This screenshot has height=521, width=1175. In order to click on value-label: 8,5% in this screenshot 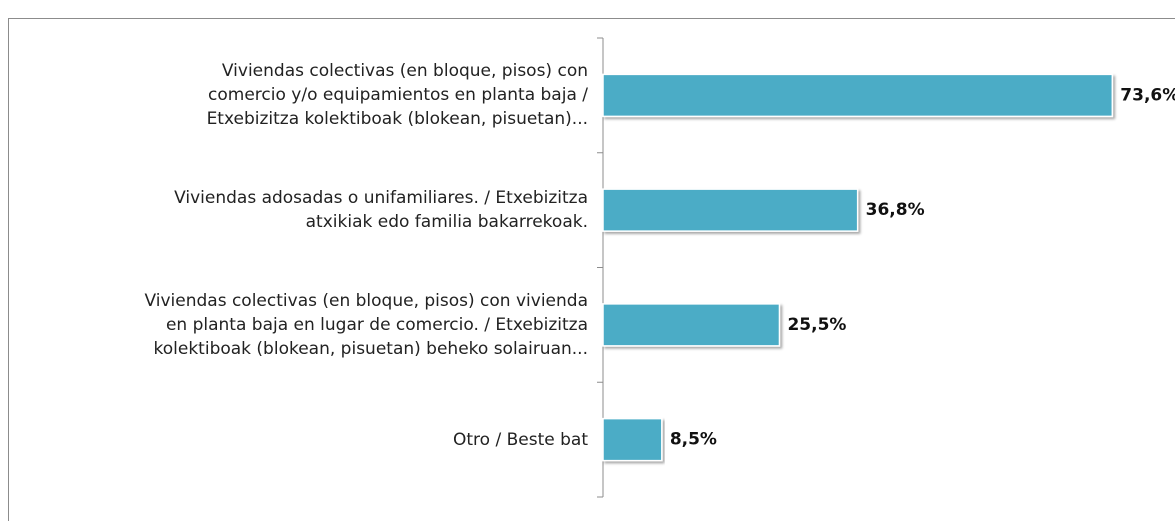, I will do `click(693, 440)`.